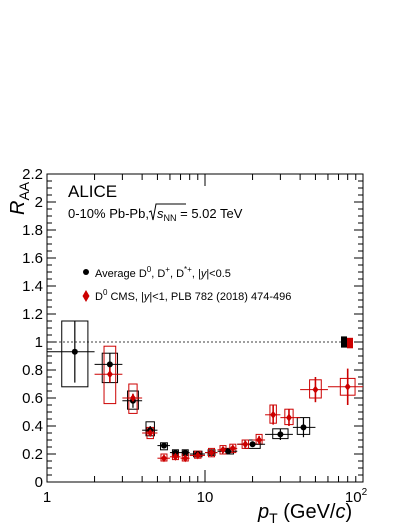 The image size is (407, 532). Describe the element at coordinates (32, 258) in the screenshot. I see `y-tick-label: 1.6` at that location.